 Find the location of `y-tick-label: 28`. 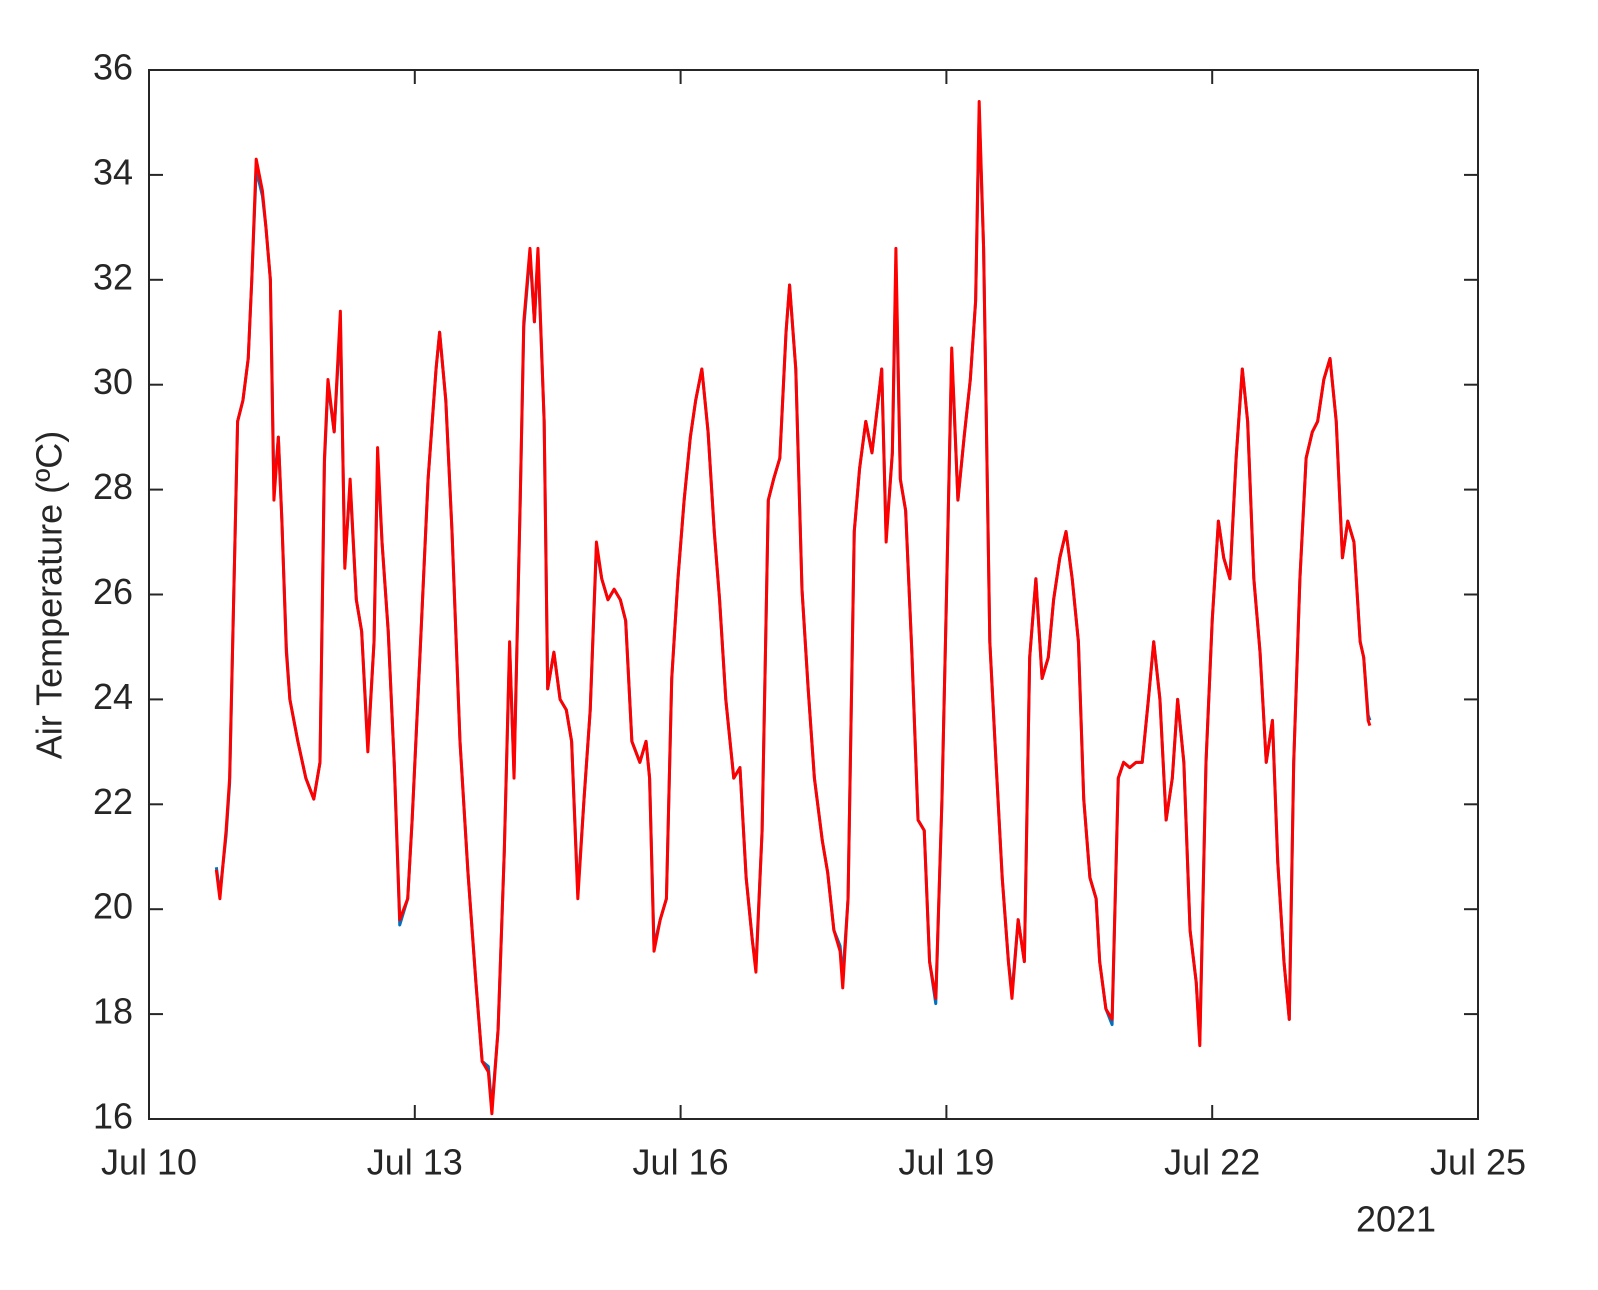

y-tick-label: 28 is located at coordinates (113, 486).